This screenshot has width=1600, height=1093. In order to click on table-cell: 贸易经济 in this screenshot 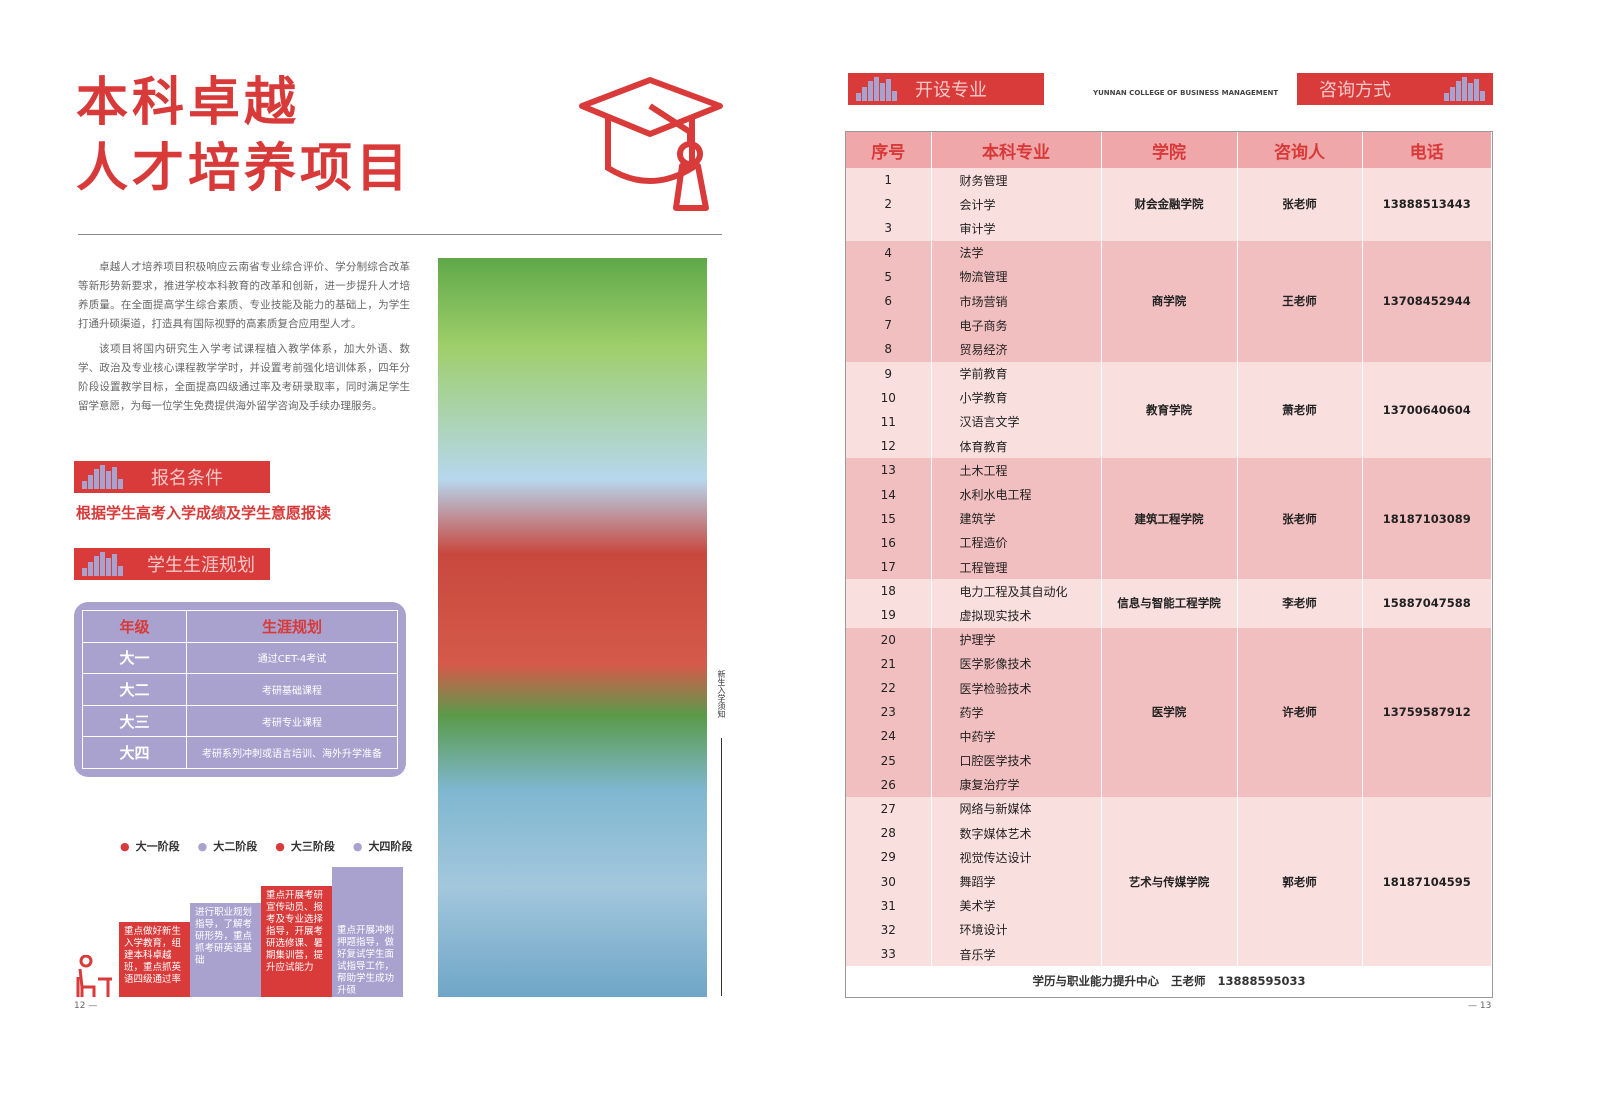, I will do `click(1016, 349)`.